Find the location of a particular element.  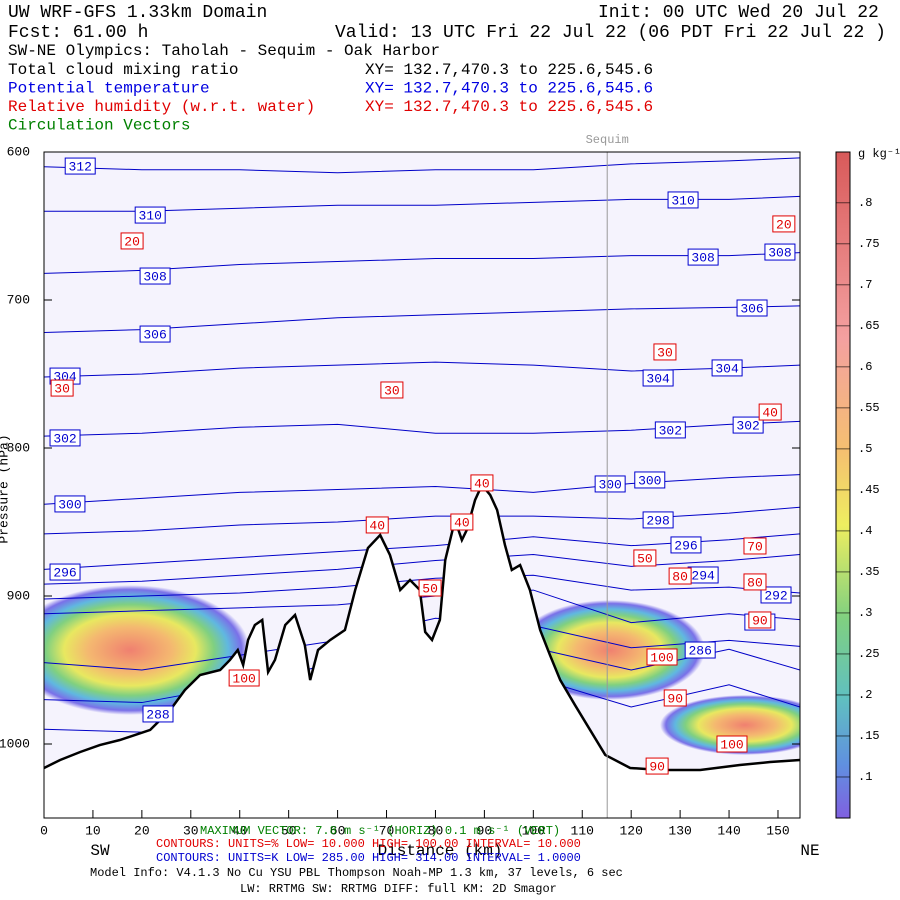

y-tick-label: 600 is located at coordinates (18, 151).